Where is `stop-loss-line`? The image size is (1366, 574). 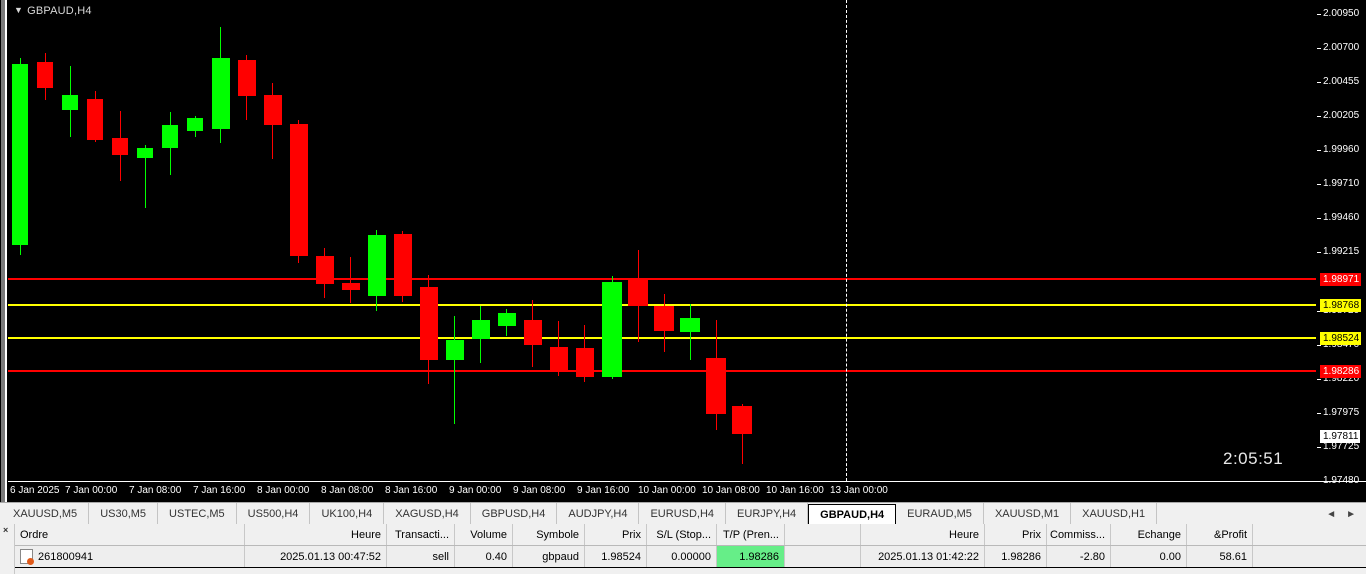
stop-loss-line is located at coordinates (662, 279).